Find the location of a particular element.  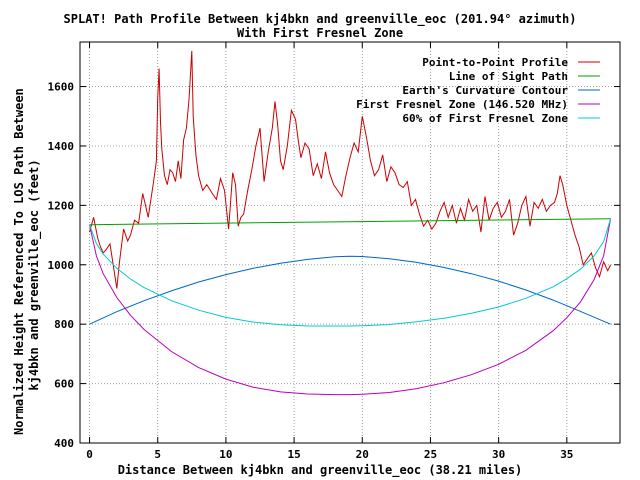

x-tick-label: 5 is located at coordinates (157, 454).